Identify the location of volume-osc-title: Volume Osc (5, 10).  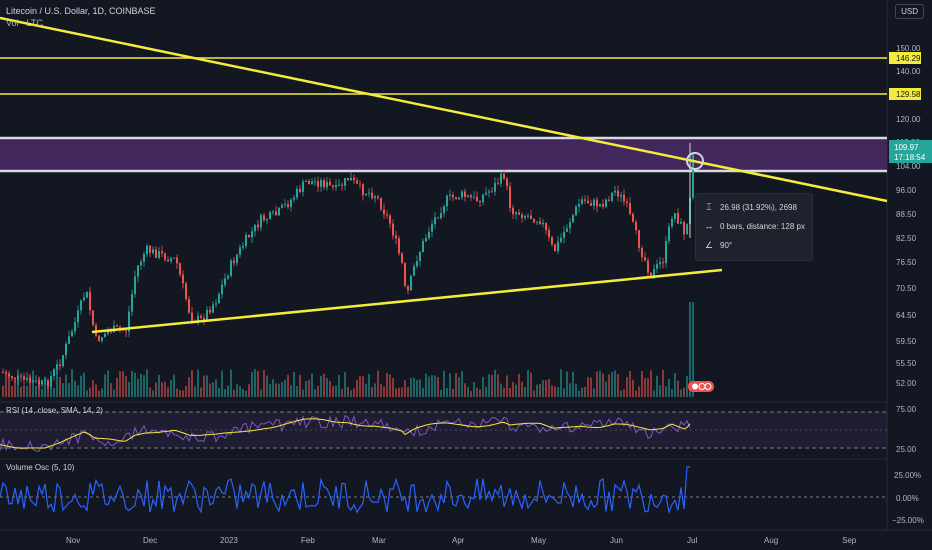
(40, 467).